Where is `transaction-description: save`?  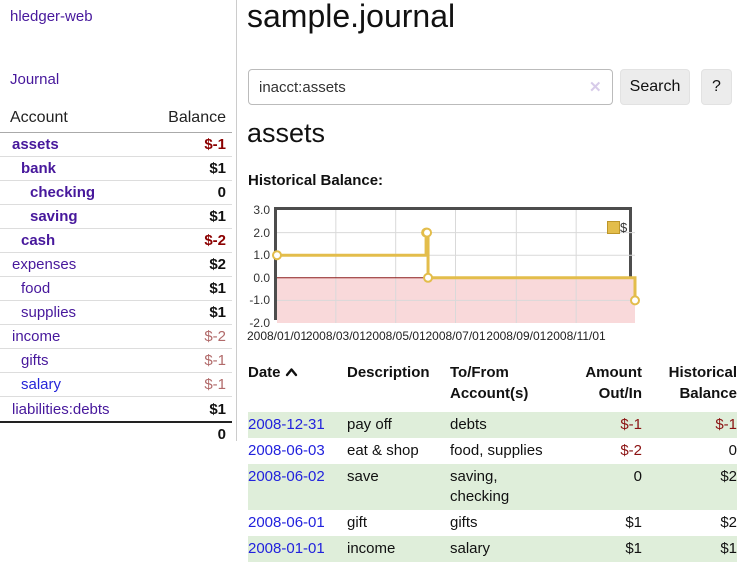
transaction-description: save is located at coordinates (363, 476).